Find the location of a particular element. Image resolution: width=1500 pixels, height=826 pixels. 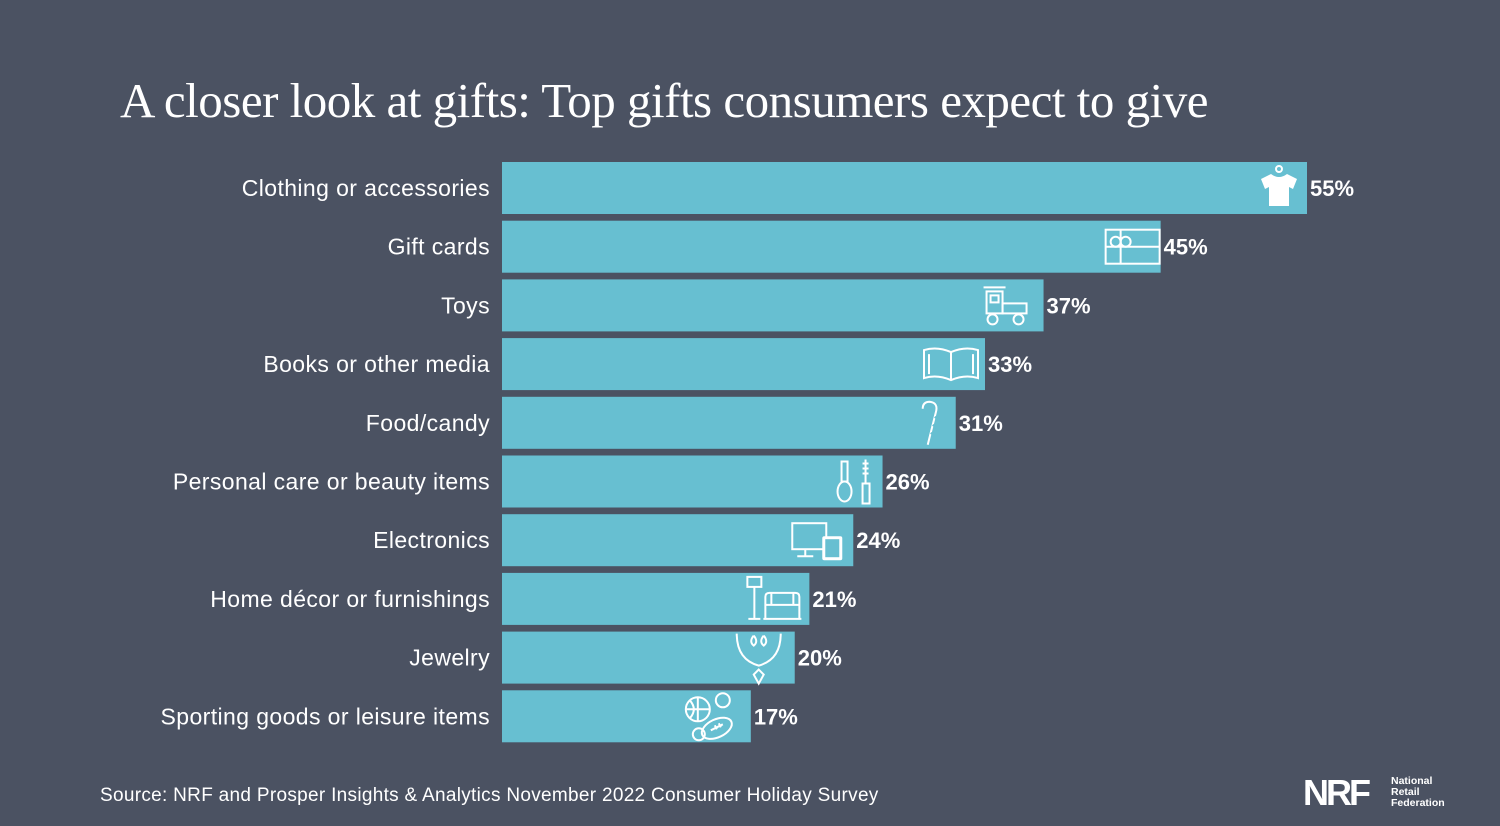

devices-icon is located at coordinates (817, 541).